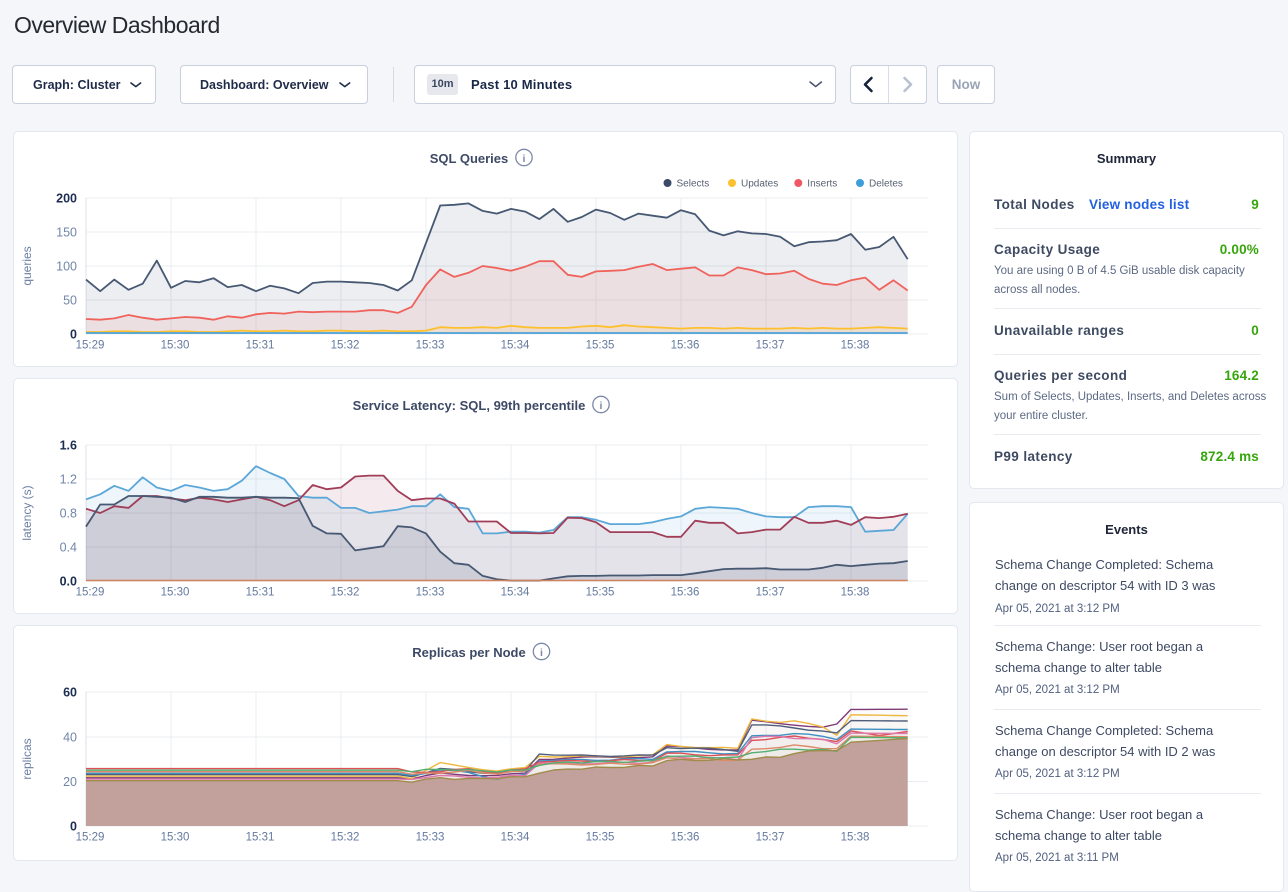 Image resolution: width=1288 pixels, height=892 pixels. Describe the element at coordinates (66, 199) in the screenshot. I see `svg-text: 200` at that location.